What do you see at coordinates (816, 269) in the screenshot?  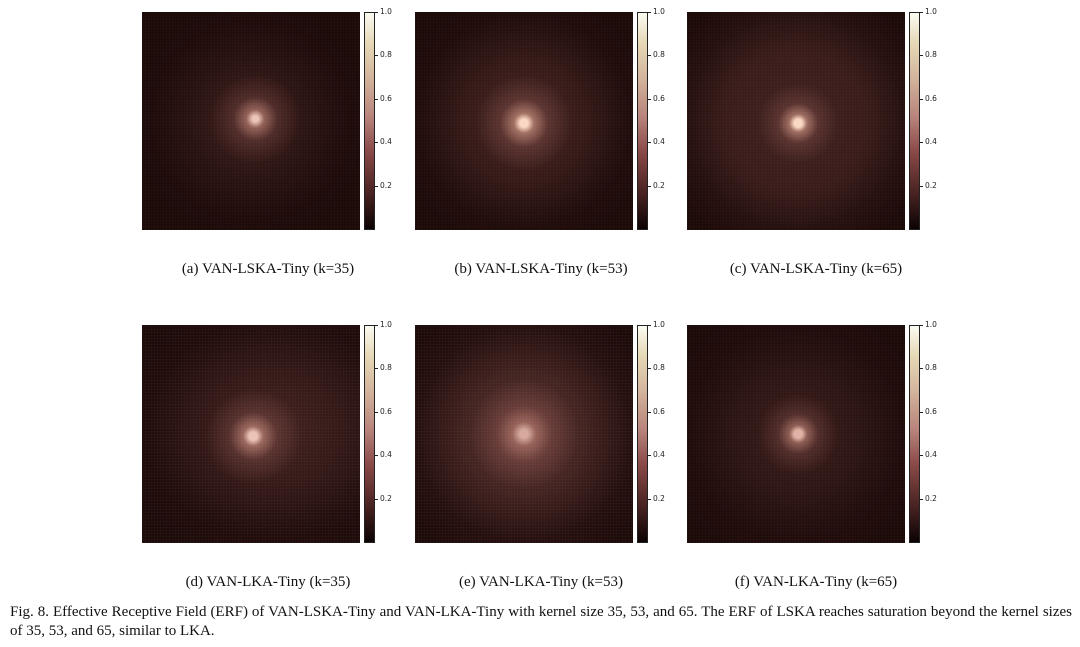 I see `subfigure-caption-c: (c) VAN-LSKA-Tiny (k=65)` at bounding box center [816, 269].